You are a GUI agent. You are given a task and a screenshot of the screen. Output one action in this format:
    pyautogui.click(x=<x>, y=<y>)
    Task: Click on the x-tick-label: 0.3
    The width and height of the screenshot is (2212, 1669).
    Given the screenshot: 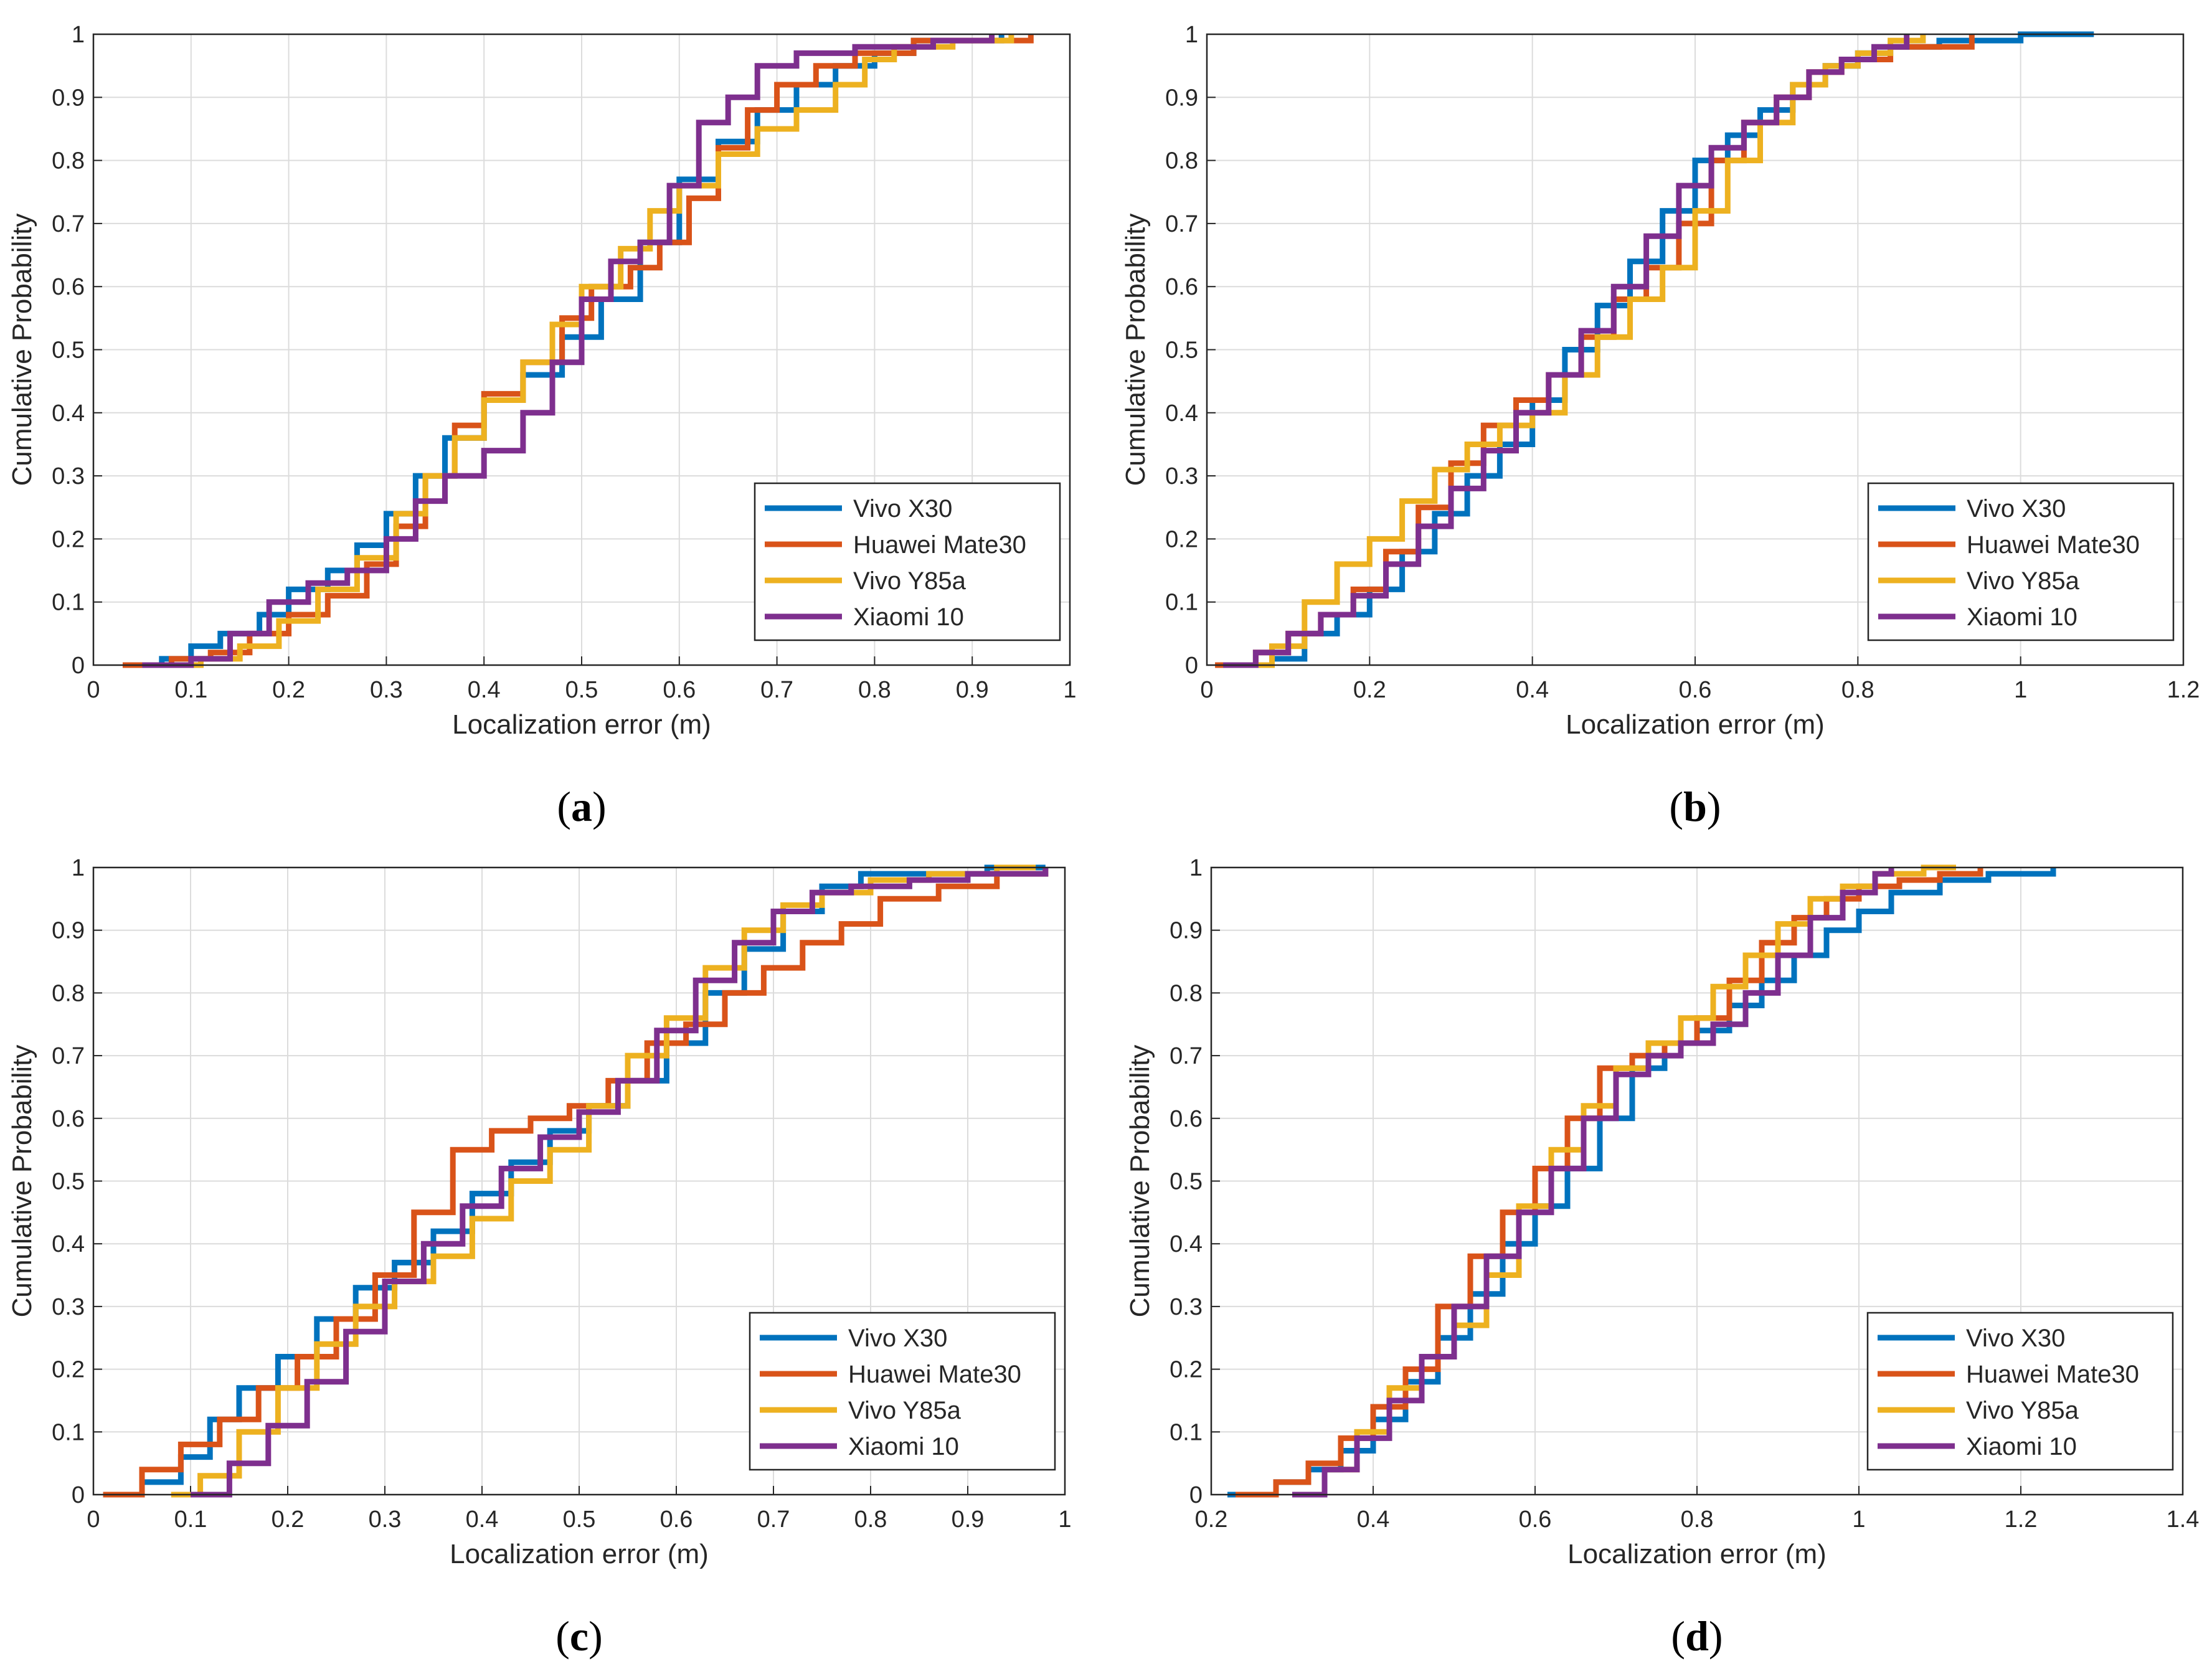 What is the action you would take?
    pyautogui.click(x=386, y=1519)
    